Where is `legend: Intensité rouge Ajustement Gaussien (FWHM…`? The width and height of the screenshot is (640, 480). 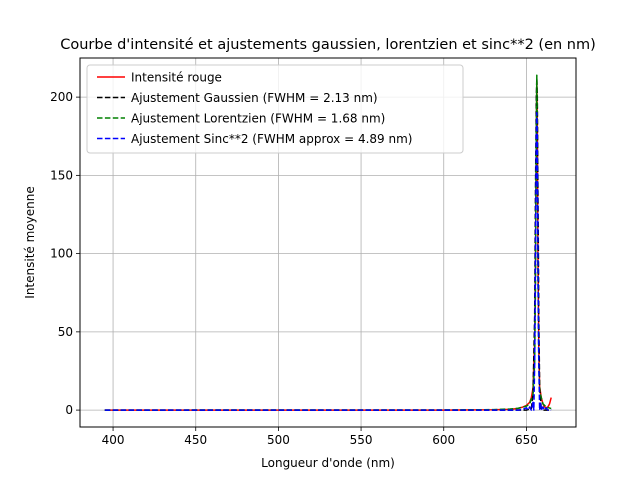
legend: Intensité rouge Ajustement Gaussien (FWHM… is located at coordinates (275, 109).